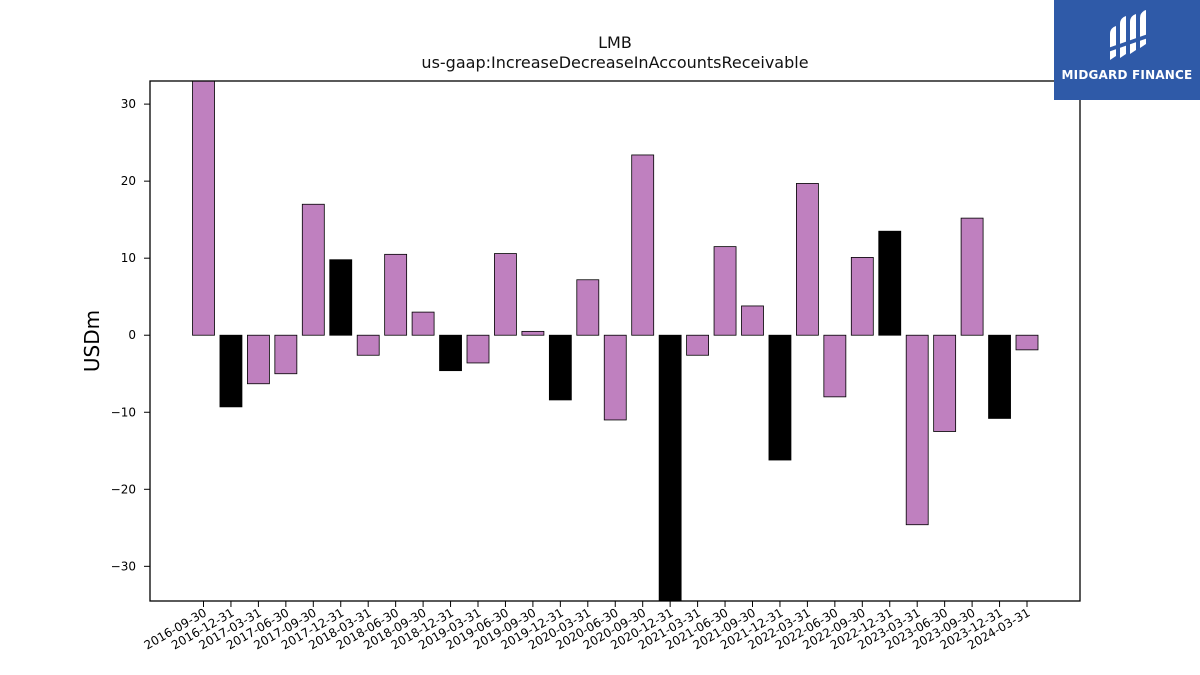 This screenshot has width=1200, height=675. I want to click on y-tick-label: −10, so click(123, 412).